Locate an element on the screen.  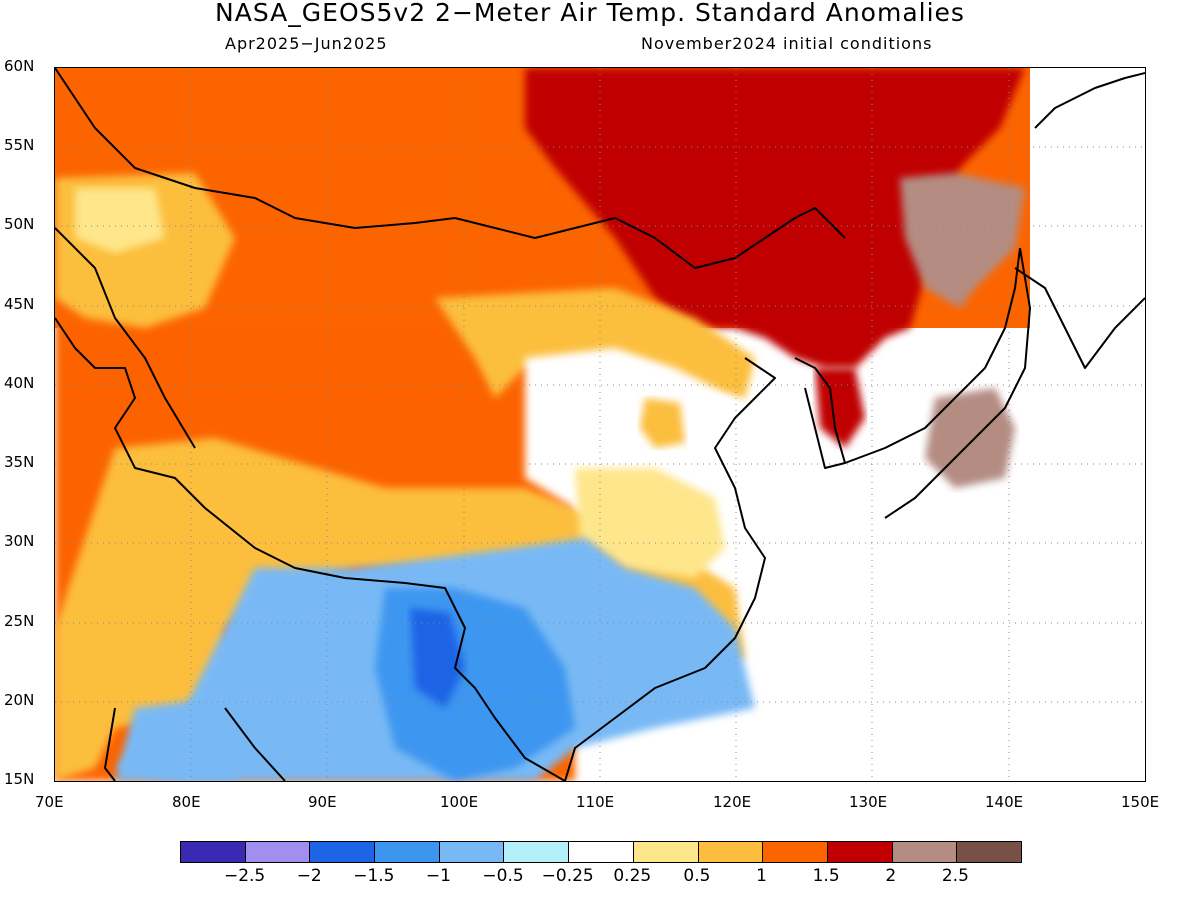
sakhalin-kuril-coast is located at coordinates (1079, 318).